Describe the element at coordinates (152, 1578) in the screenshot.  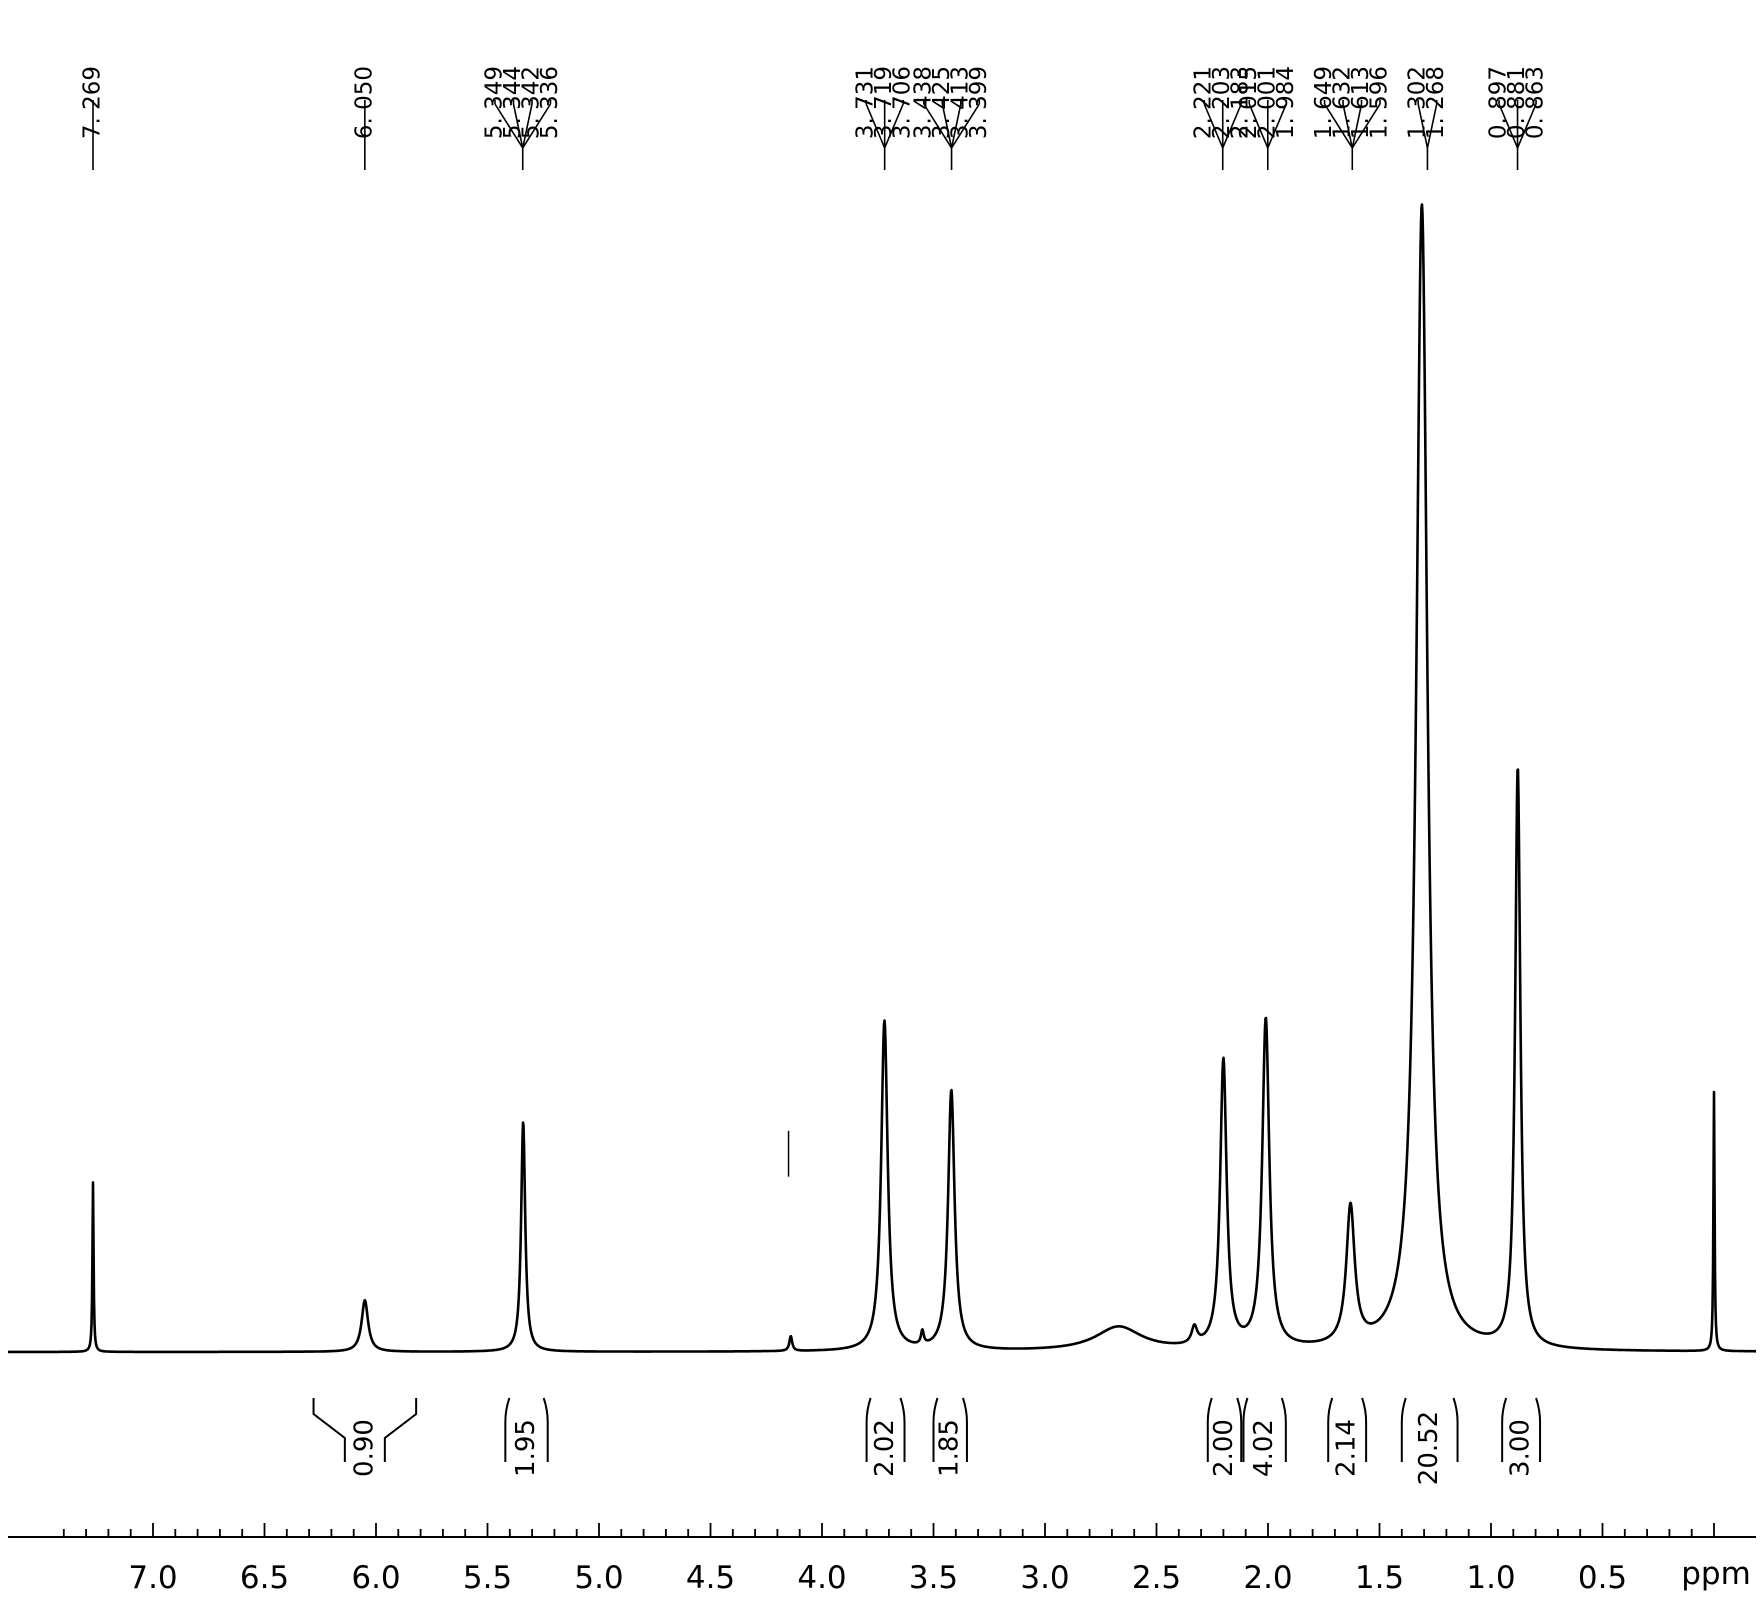
I see `x-tick-label: 7.0` at that location.